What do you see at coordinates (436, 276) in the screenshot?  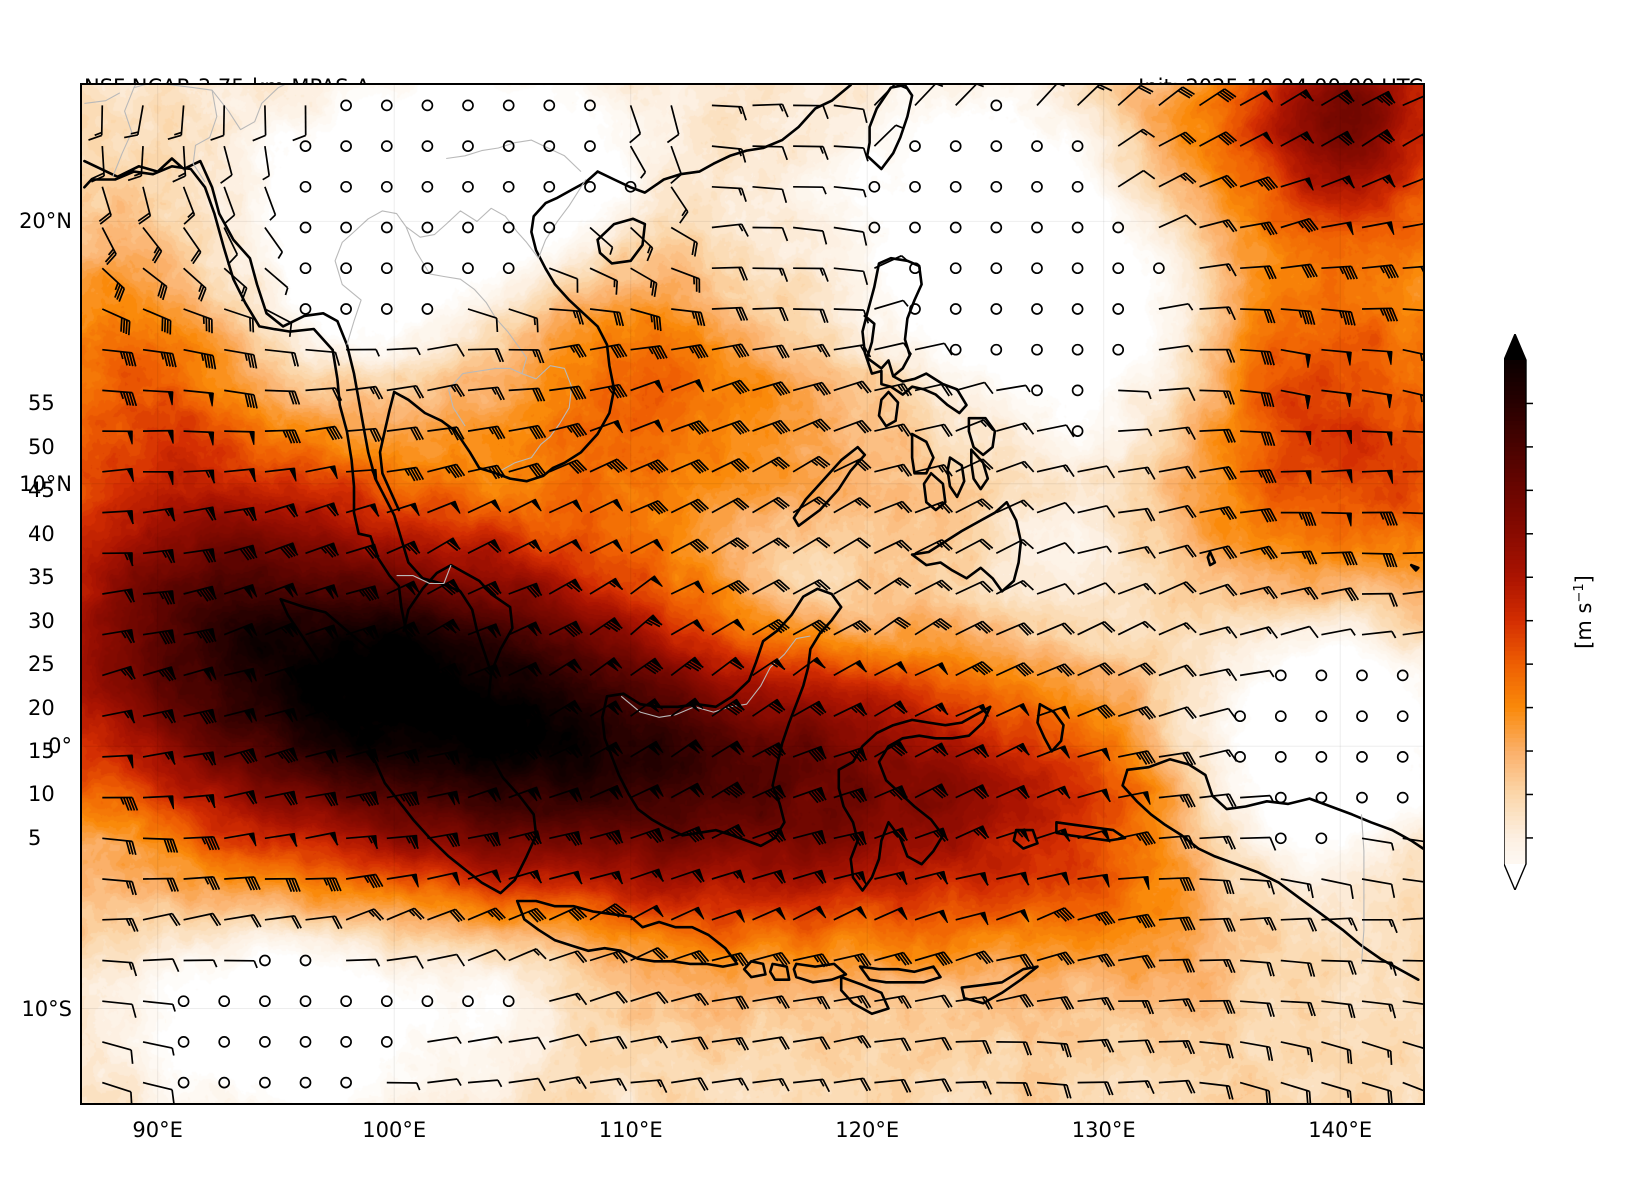 I see `country-border` at bounding box center [436, 276].